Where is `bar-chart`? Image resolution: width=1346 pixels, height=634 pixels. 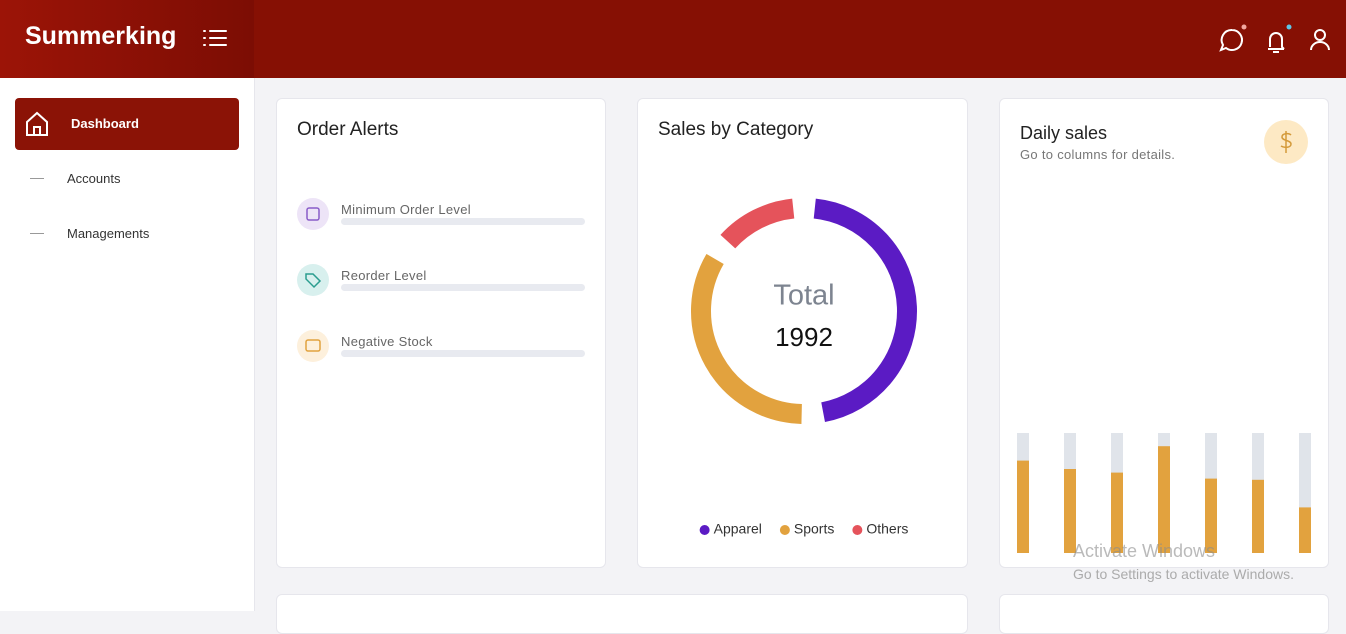 bar-chart is located at coordinates (1164, 336).